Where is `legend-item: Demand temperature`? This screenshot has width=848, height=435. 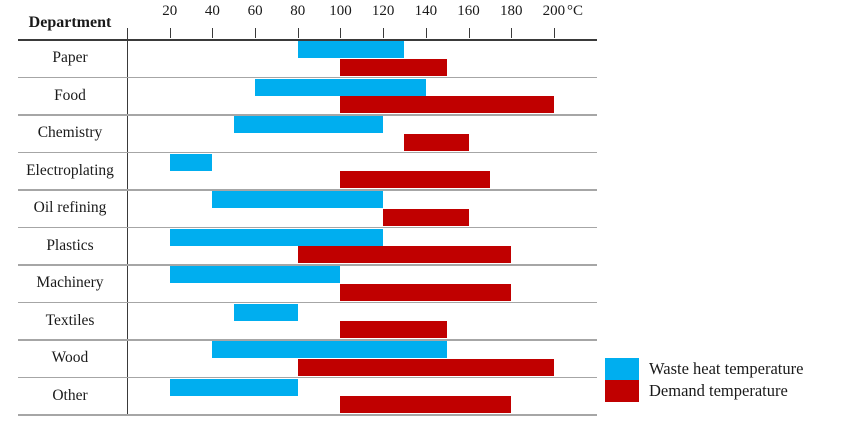 legend-item: Demand temperature is located at coordinates (704, 391).